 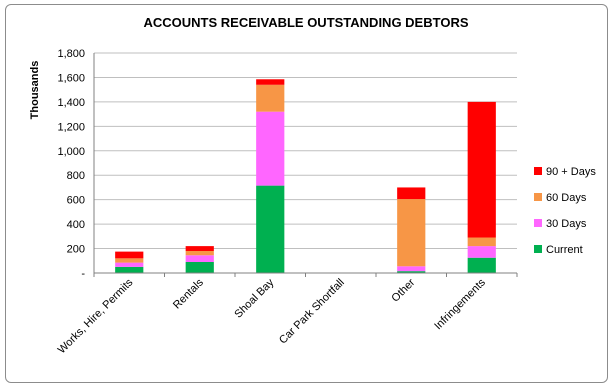 I want to click on y-tick-label: 200, so click(x=76, y=250).